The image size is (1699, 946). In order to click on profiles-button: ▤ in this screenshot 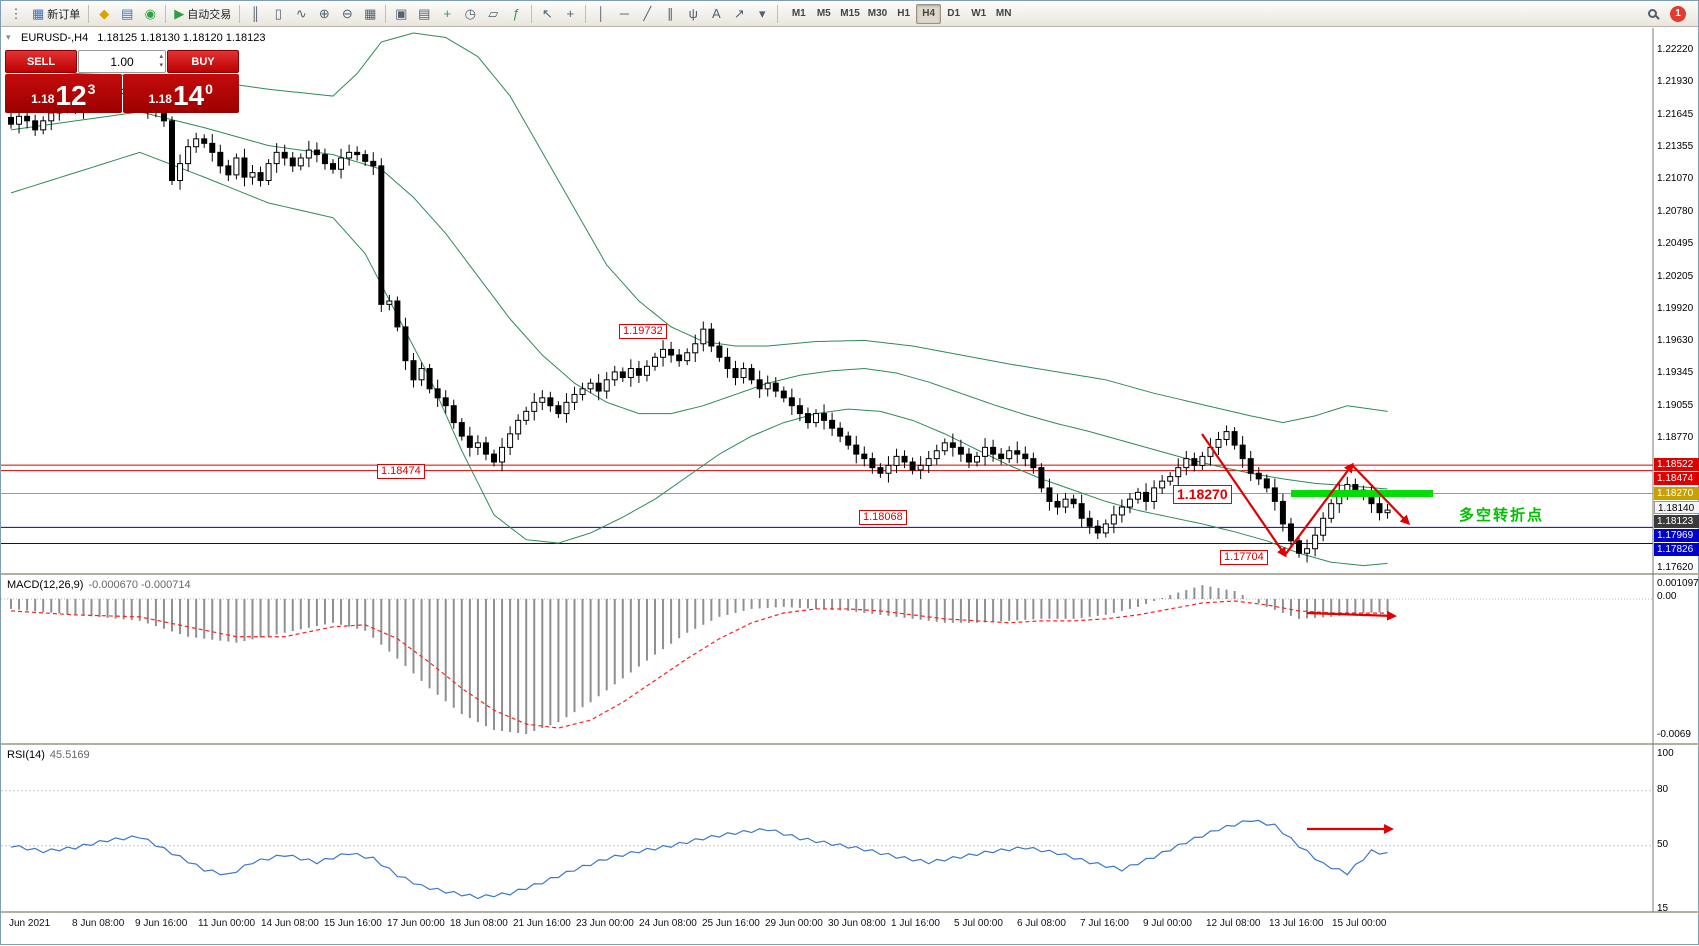, I will do `click(127, 14)`.